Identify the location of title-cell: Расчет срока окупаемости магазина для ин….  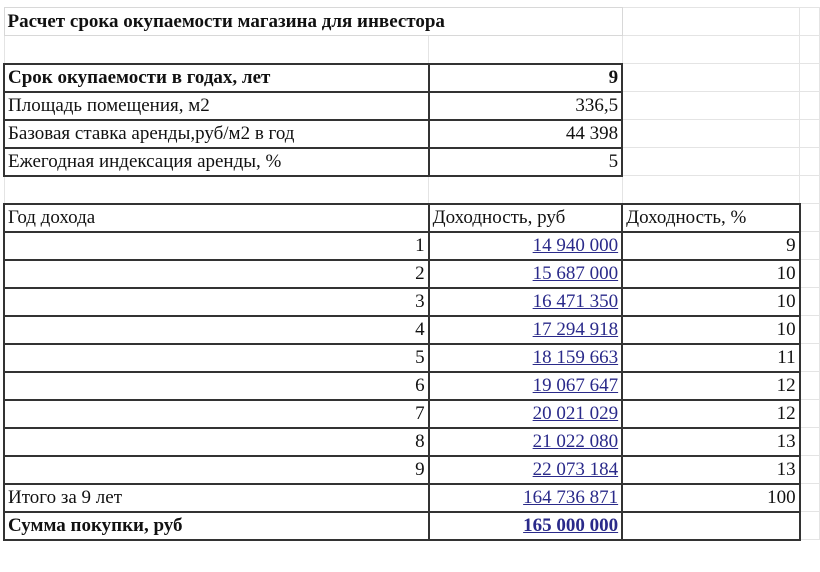
(313, 21).